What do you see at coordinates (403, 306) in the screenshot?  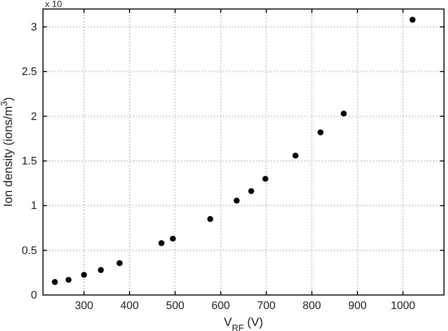 I see `x-tick-label: 1000` at bounding box center [403, 306].